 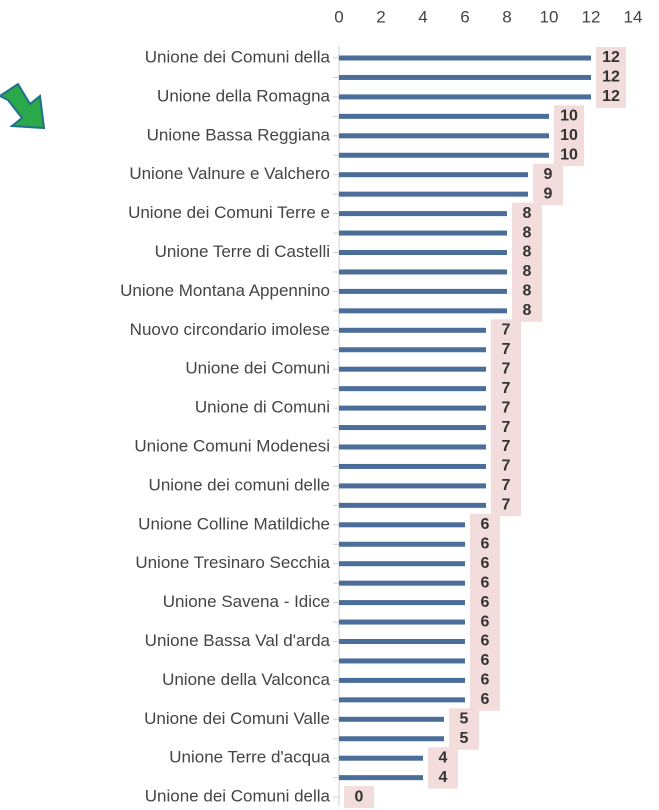 I want to click on y-tick-label: Unione dei Comuni Valle, so click(x=237, y=718).